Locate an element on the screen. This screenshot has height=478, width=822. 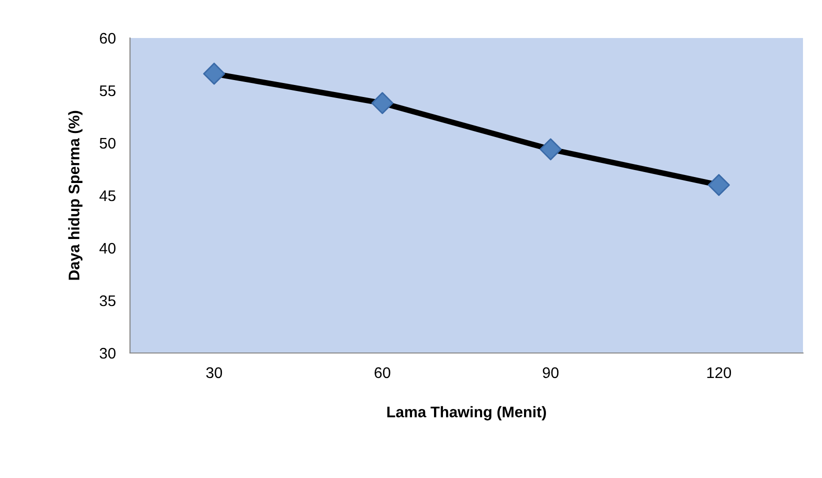
y-tick-label: 45 is located at coordinates (107, 196).